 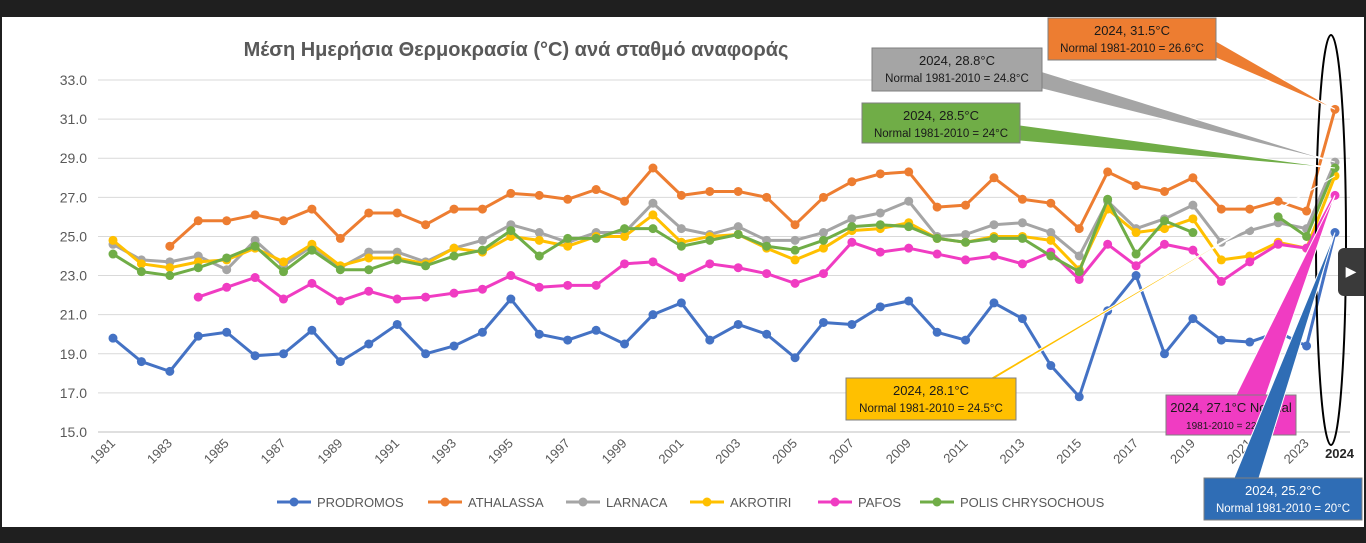 I want to click on side-panel-handle: ▶, so click(x=1351, y=272).